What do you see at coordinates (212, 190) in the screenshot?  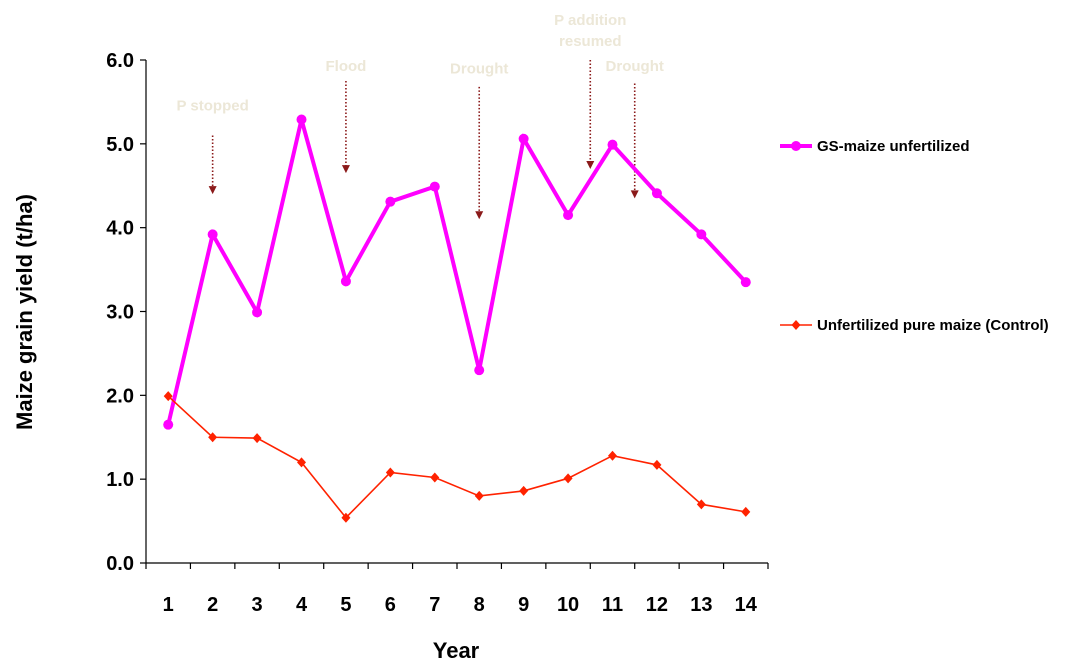 I see `annotation-arrowhead-p-stopped` at bounding box center [212, 190].